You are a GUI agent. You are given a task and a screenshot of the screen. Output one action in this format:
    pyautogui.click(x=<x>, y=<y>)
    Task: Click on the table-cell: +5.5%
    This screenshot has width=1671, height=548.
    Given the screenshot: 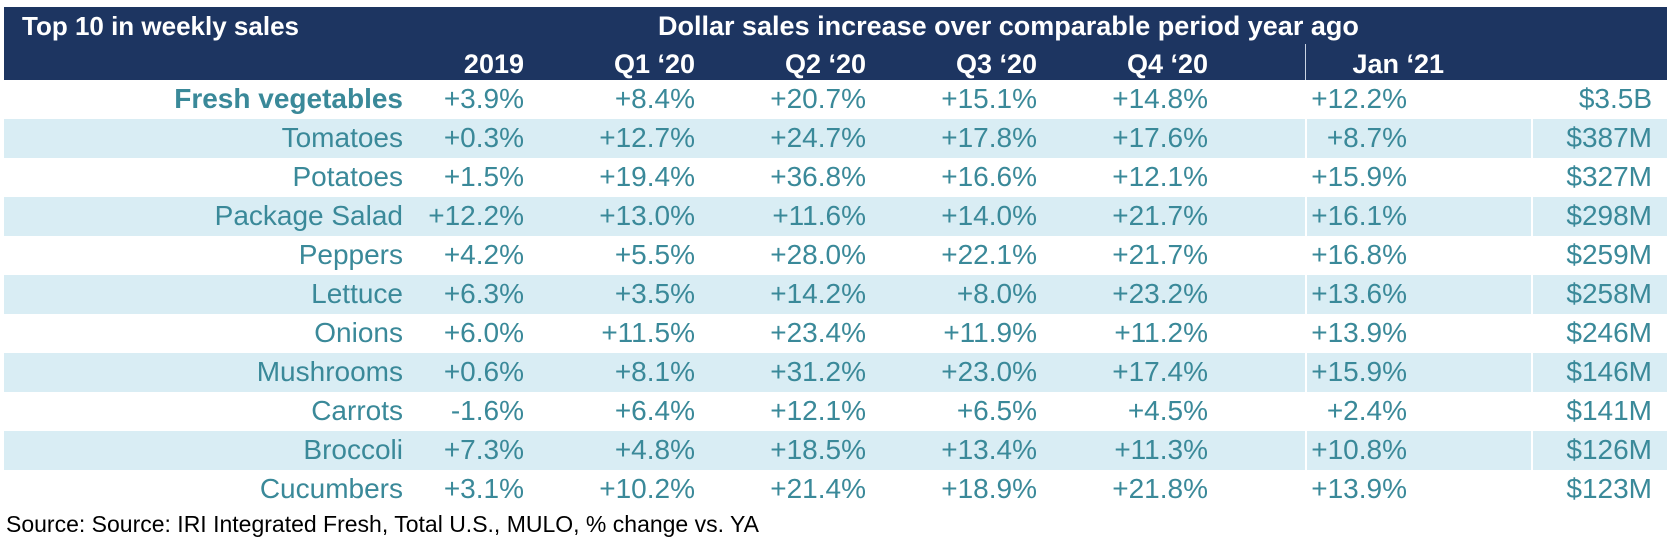 What is the action you would take?
    pyautogui.click(x=654, y=254)
    